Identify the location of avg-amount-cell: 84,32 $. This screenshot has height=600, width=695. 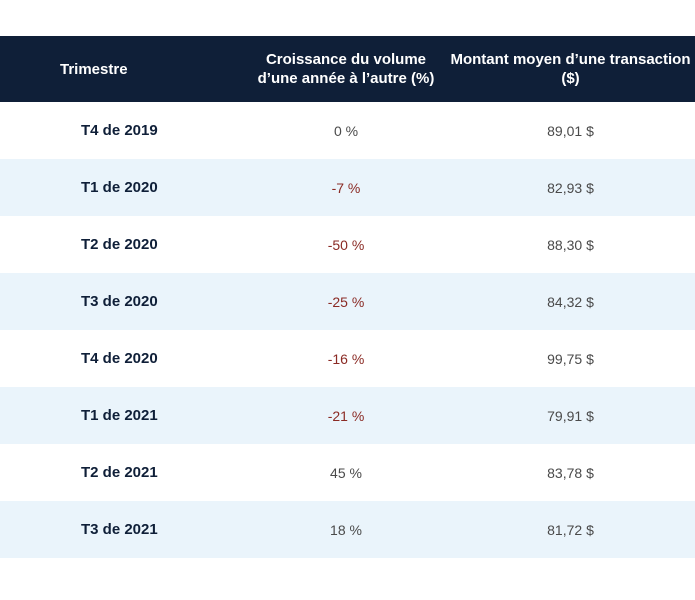
(570, 301).